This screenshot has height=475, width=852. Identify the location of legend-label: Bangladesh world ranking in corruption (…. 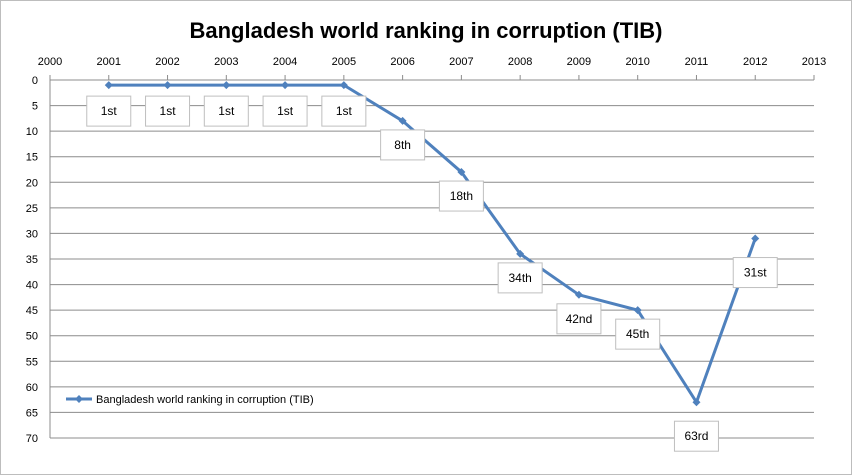
(205, 400).